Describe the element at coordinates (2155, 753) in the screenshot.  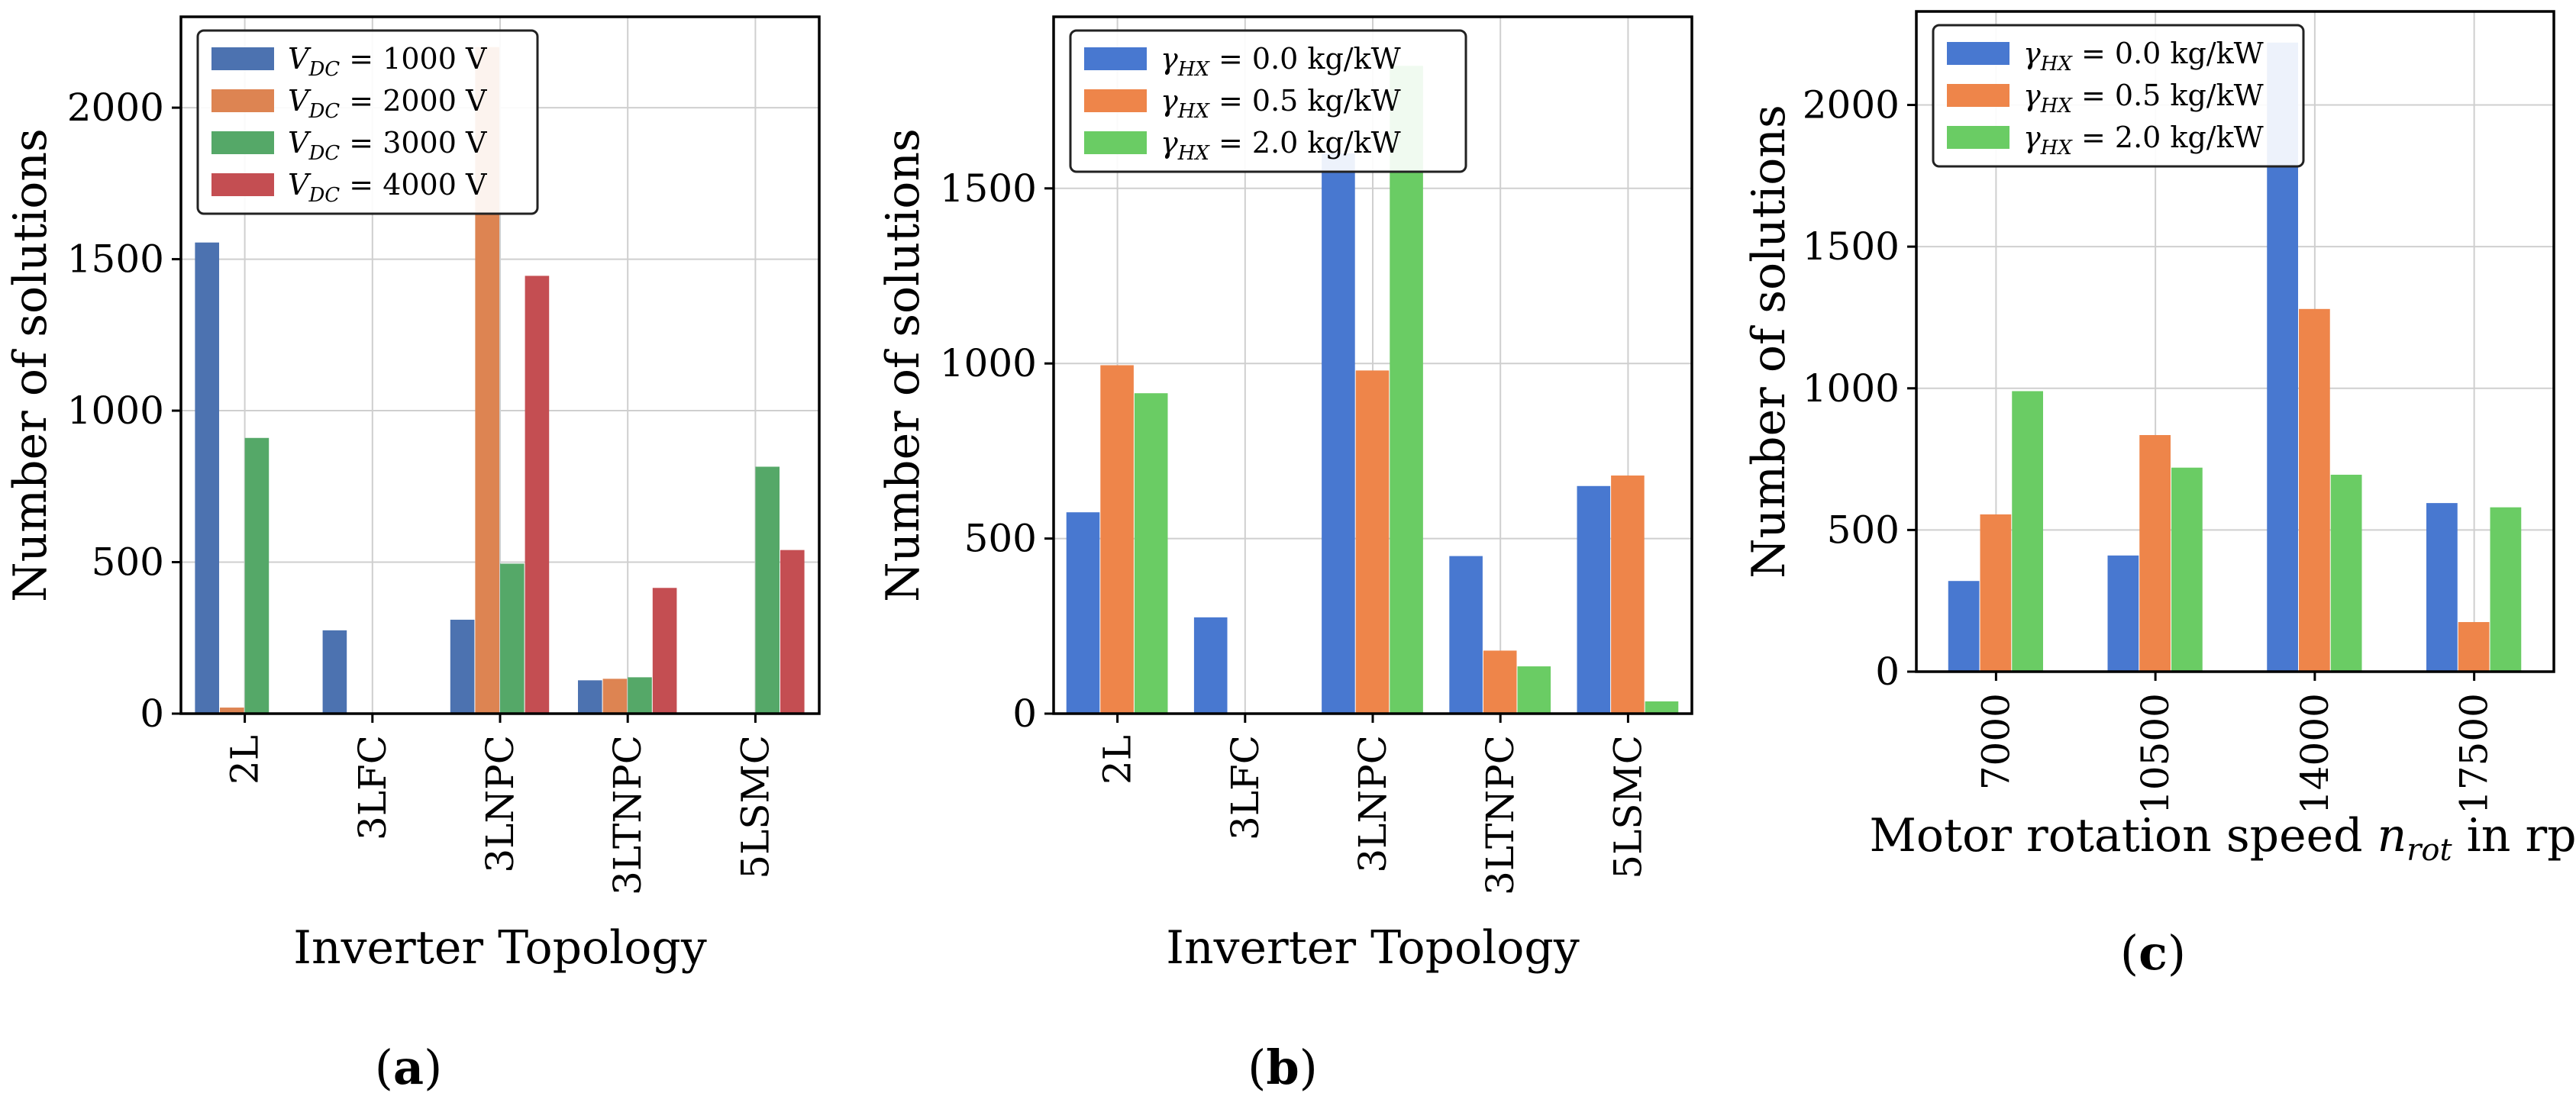
I see `x-tick-label: 10500` at that location.